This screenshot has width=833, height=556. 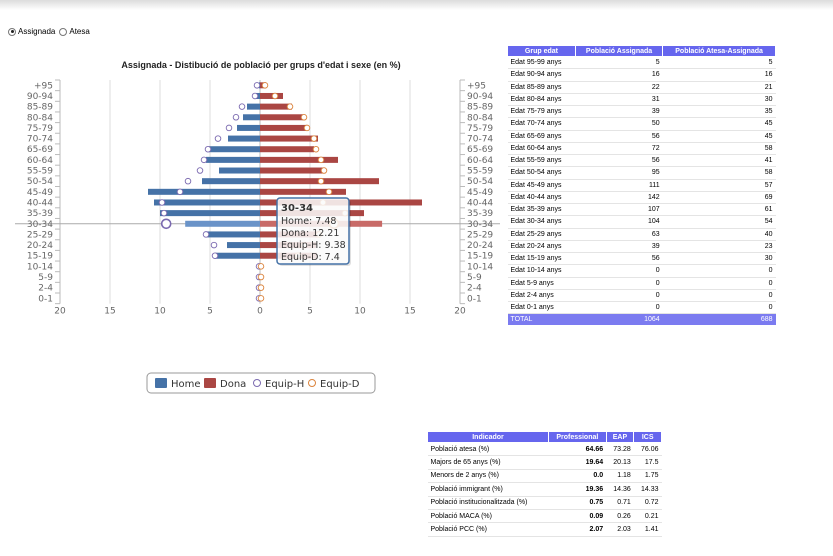 I want to click on table-cell: Edat 45-49 anys, so click(x=541, y=185).